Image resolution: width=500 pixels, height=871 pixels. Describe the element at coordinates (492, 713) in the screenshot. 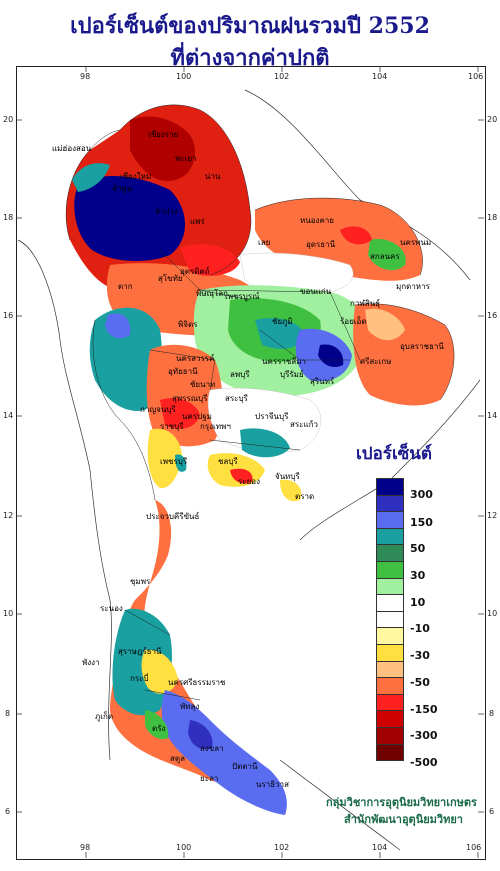

I see `lat-tick-right: 8` at that location.